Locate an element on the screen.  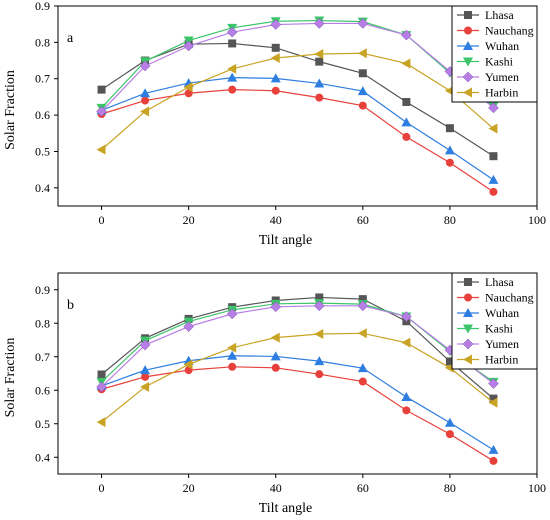
series-line-wuhan is located at coordinates (297, 129).